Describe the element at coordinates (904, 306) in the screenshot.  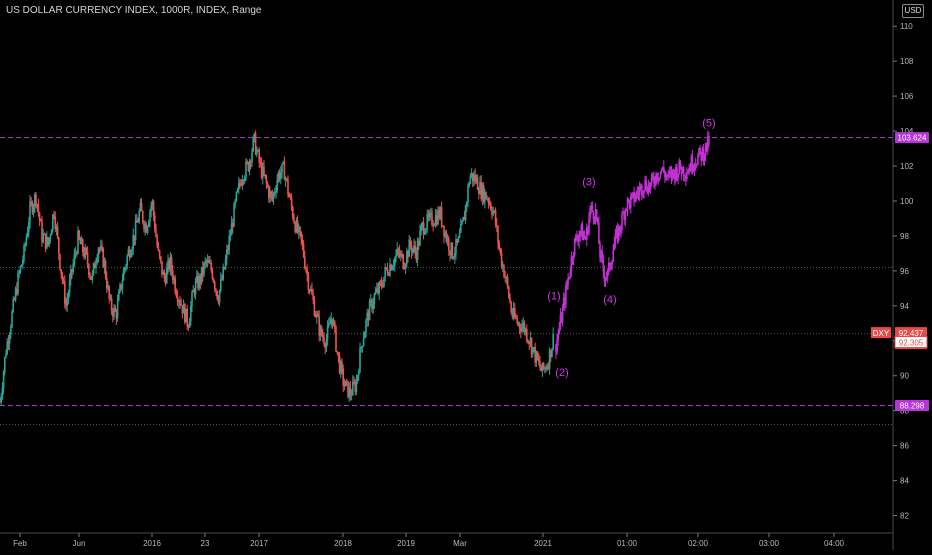
I see `y-tick-label: 94` at that location.